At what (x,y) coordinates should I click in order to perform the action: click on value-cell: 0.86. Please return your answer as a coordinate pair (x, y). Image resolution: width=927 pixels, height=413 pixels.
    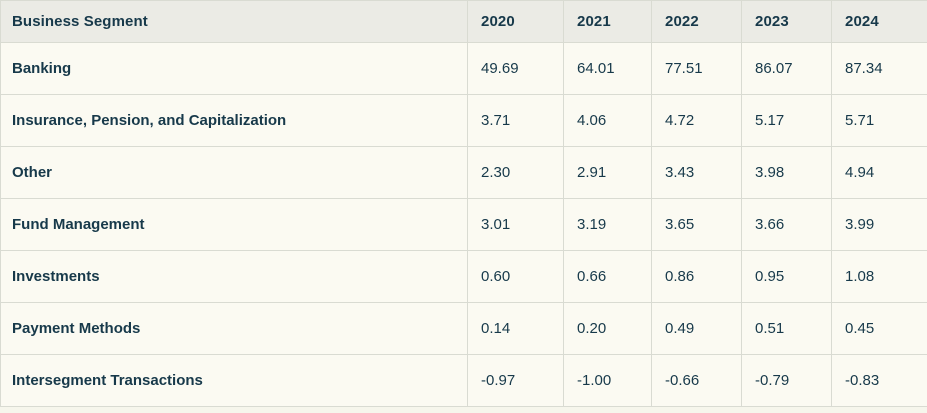
    Looking at the image, I should click on (697, 277).